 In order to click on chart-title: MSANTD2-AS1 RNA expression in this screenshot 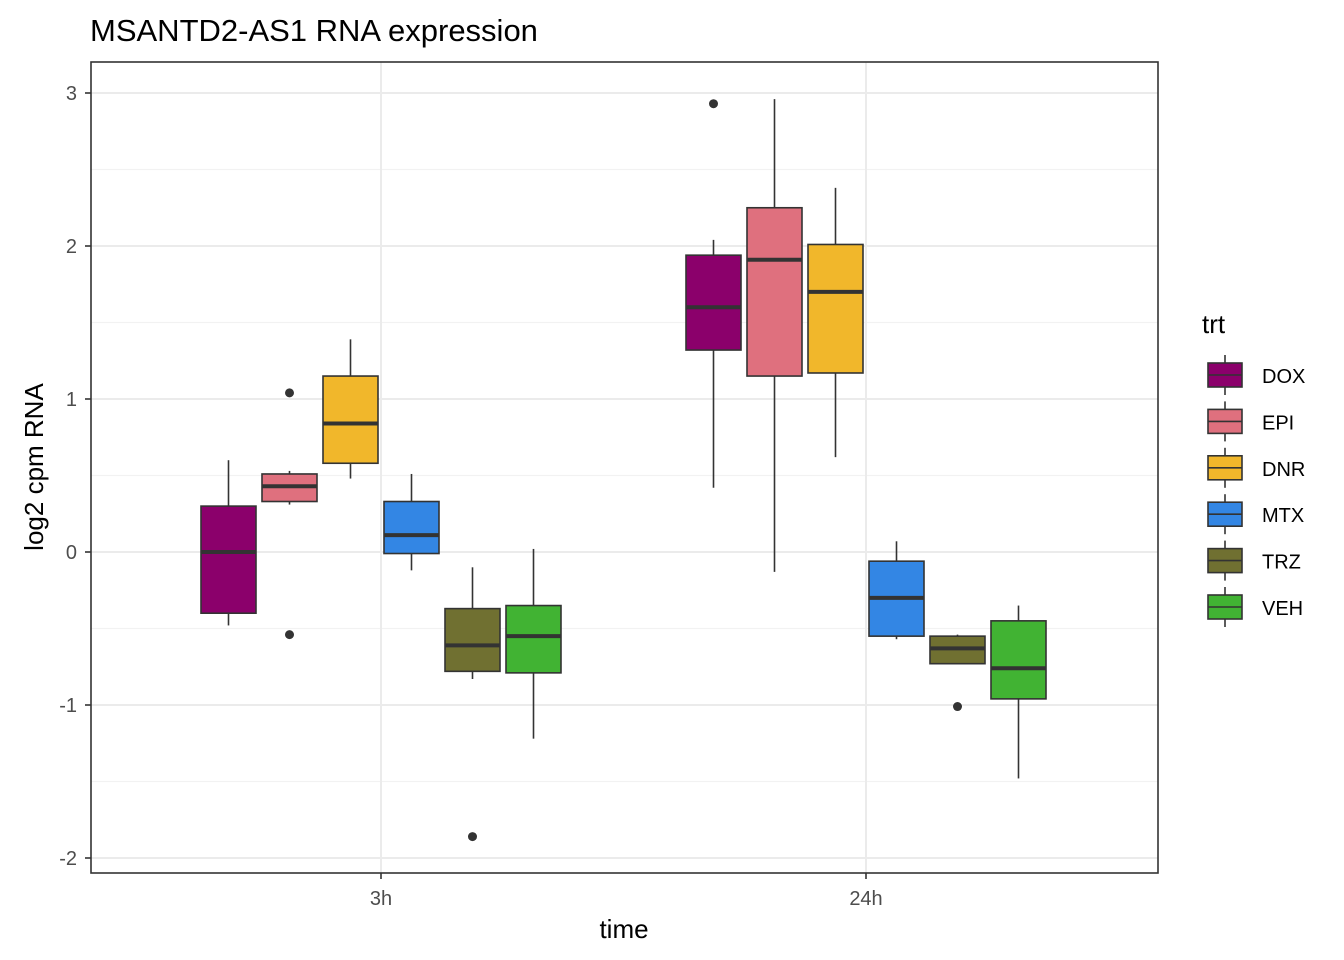, I will do `click(314, 30)`.